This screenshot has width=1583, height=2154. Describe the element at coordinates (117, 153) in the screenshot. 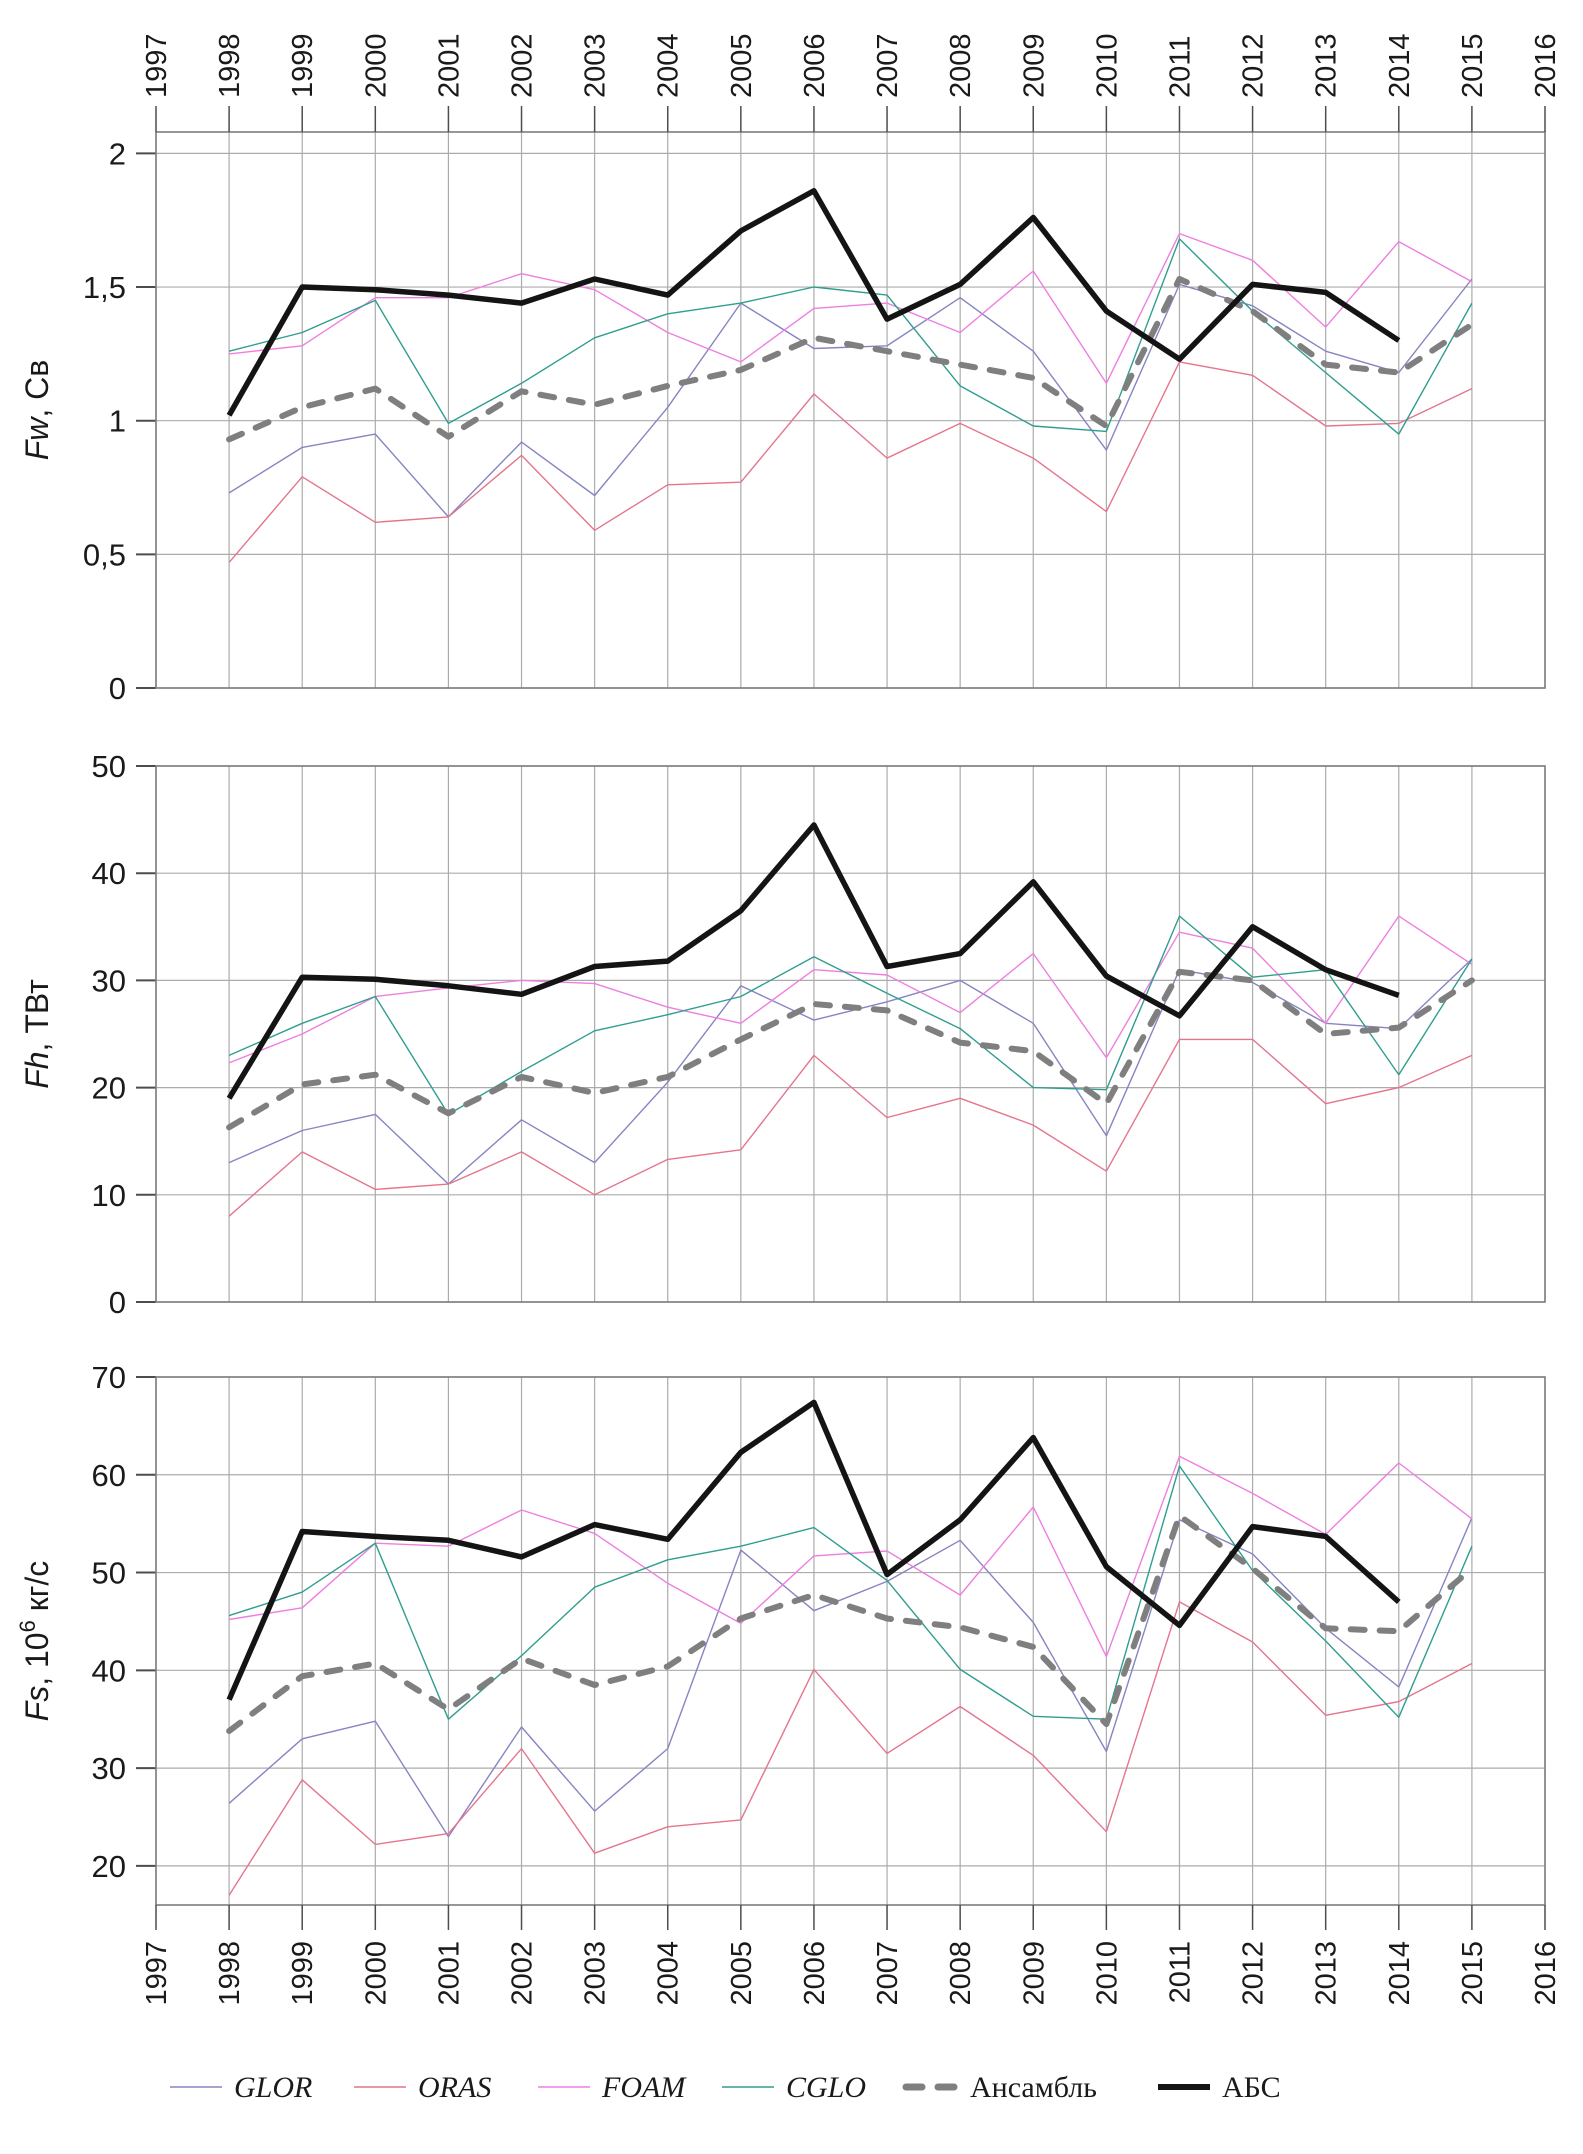

I see `y-tick-label: 2` at that location.